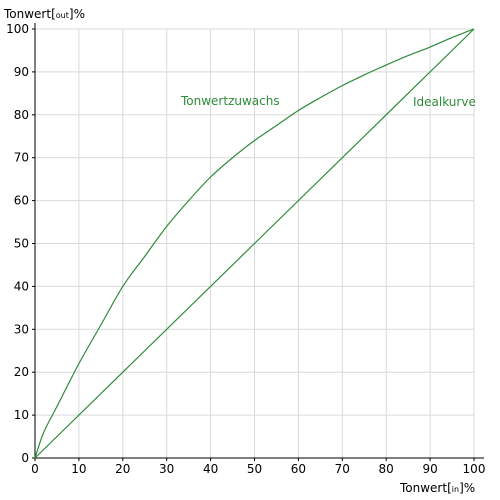 Image resolution: width=500 pixels, height=500 pixels. I want to click on y-tick-label: 100, so click(17, 29).